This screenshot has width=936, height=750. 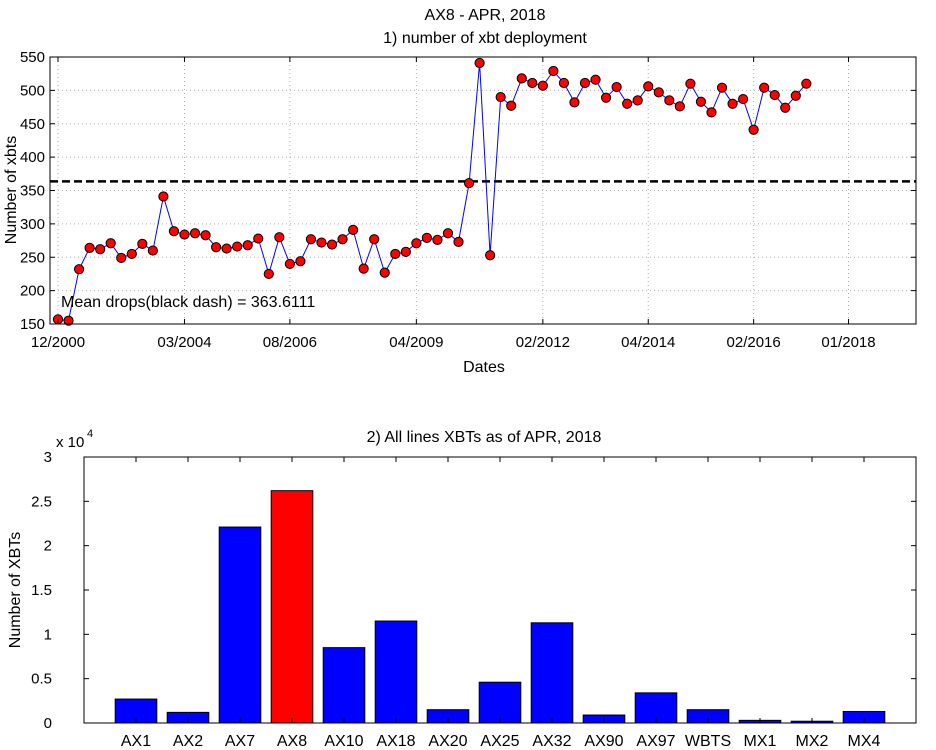 I want to click on y-tick-label: 450, so click(x=32, y=124).